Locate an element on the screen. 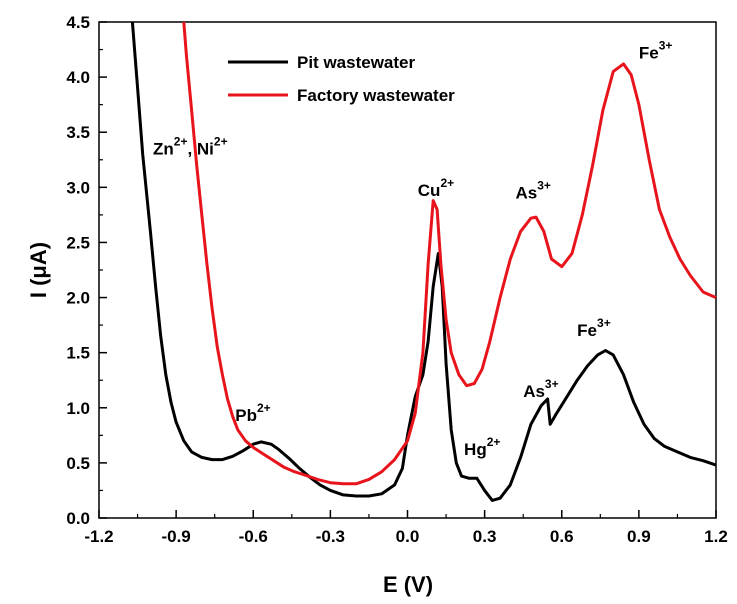 This screenshot has height=604, width=737. y-tick-label: 1.5 is located at coordinates (78, 353).